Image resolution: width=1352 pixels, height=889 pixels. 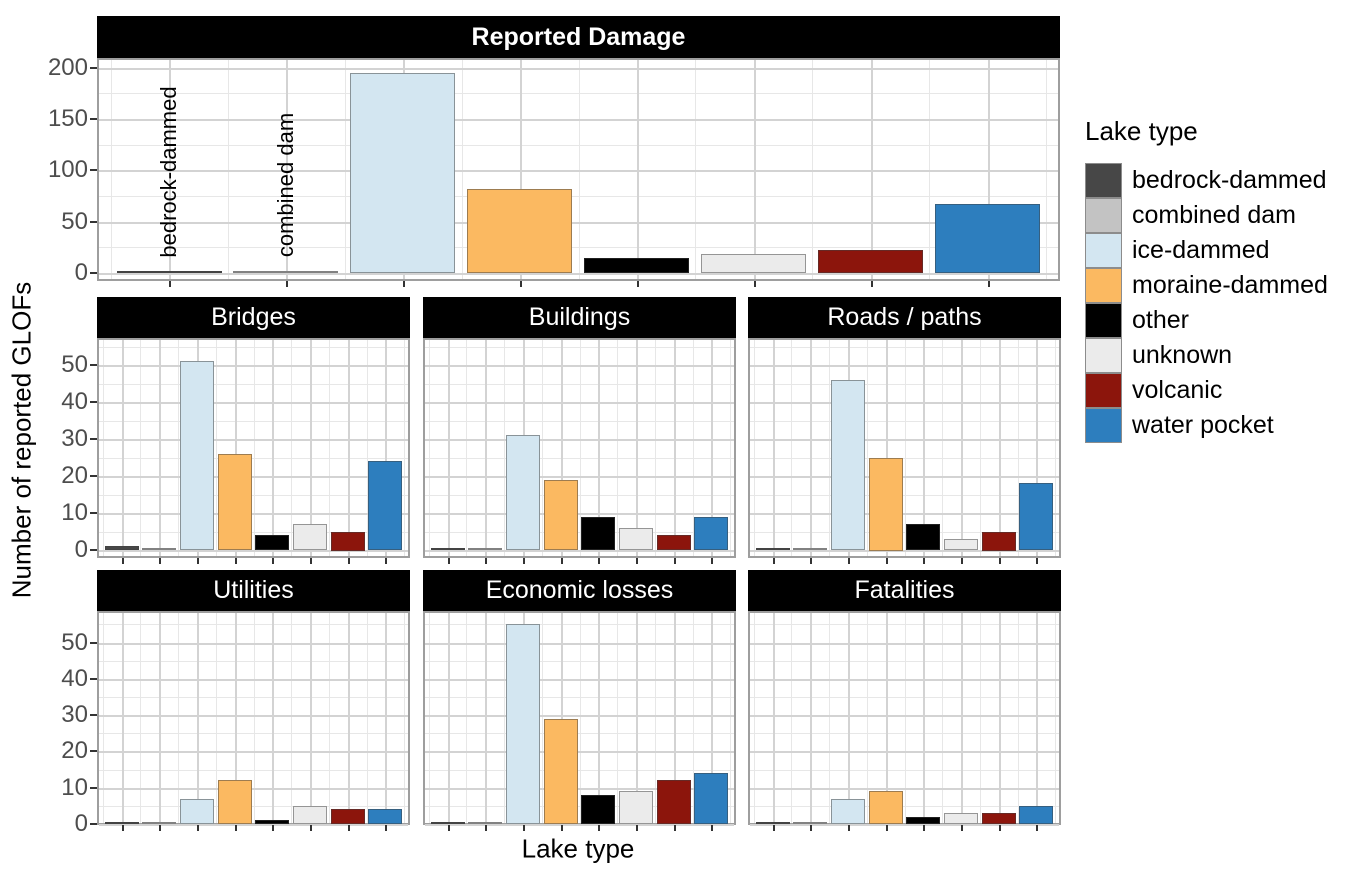 What do you see at coordinates (904, 590) in the screenshot?
I see `facet-title-fatalities: Fatalities` at bounding box center [904, 590].